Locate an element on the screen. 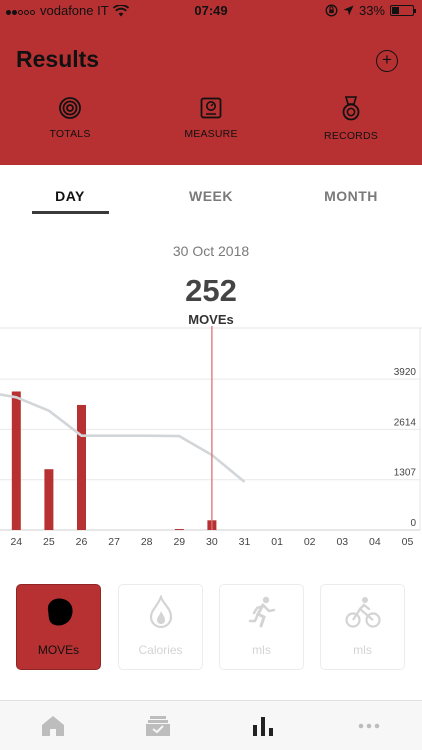 The image size is (422, 750). results-nav: TOTALS MEASURE RECORDS is located at coordinates (211, 126).